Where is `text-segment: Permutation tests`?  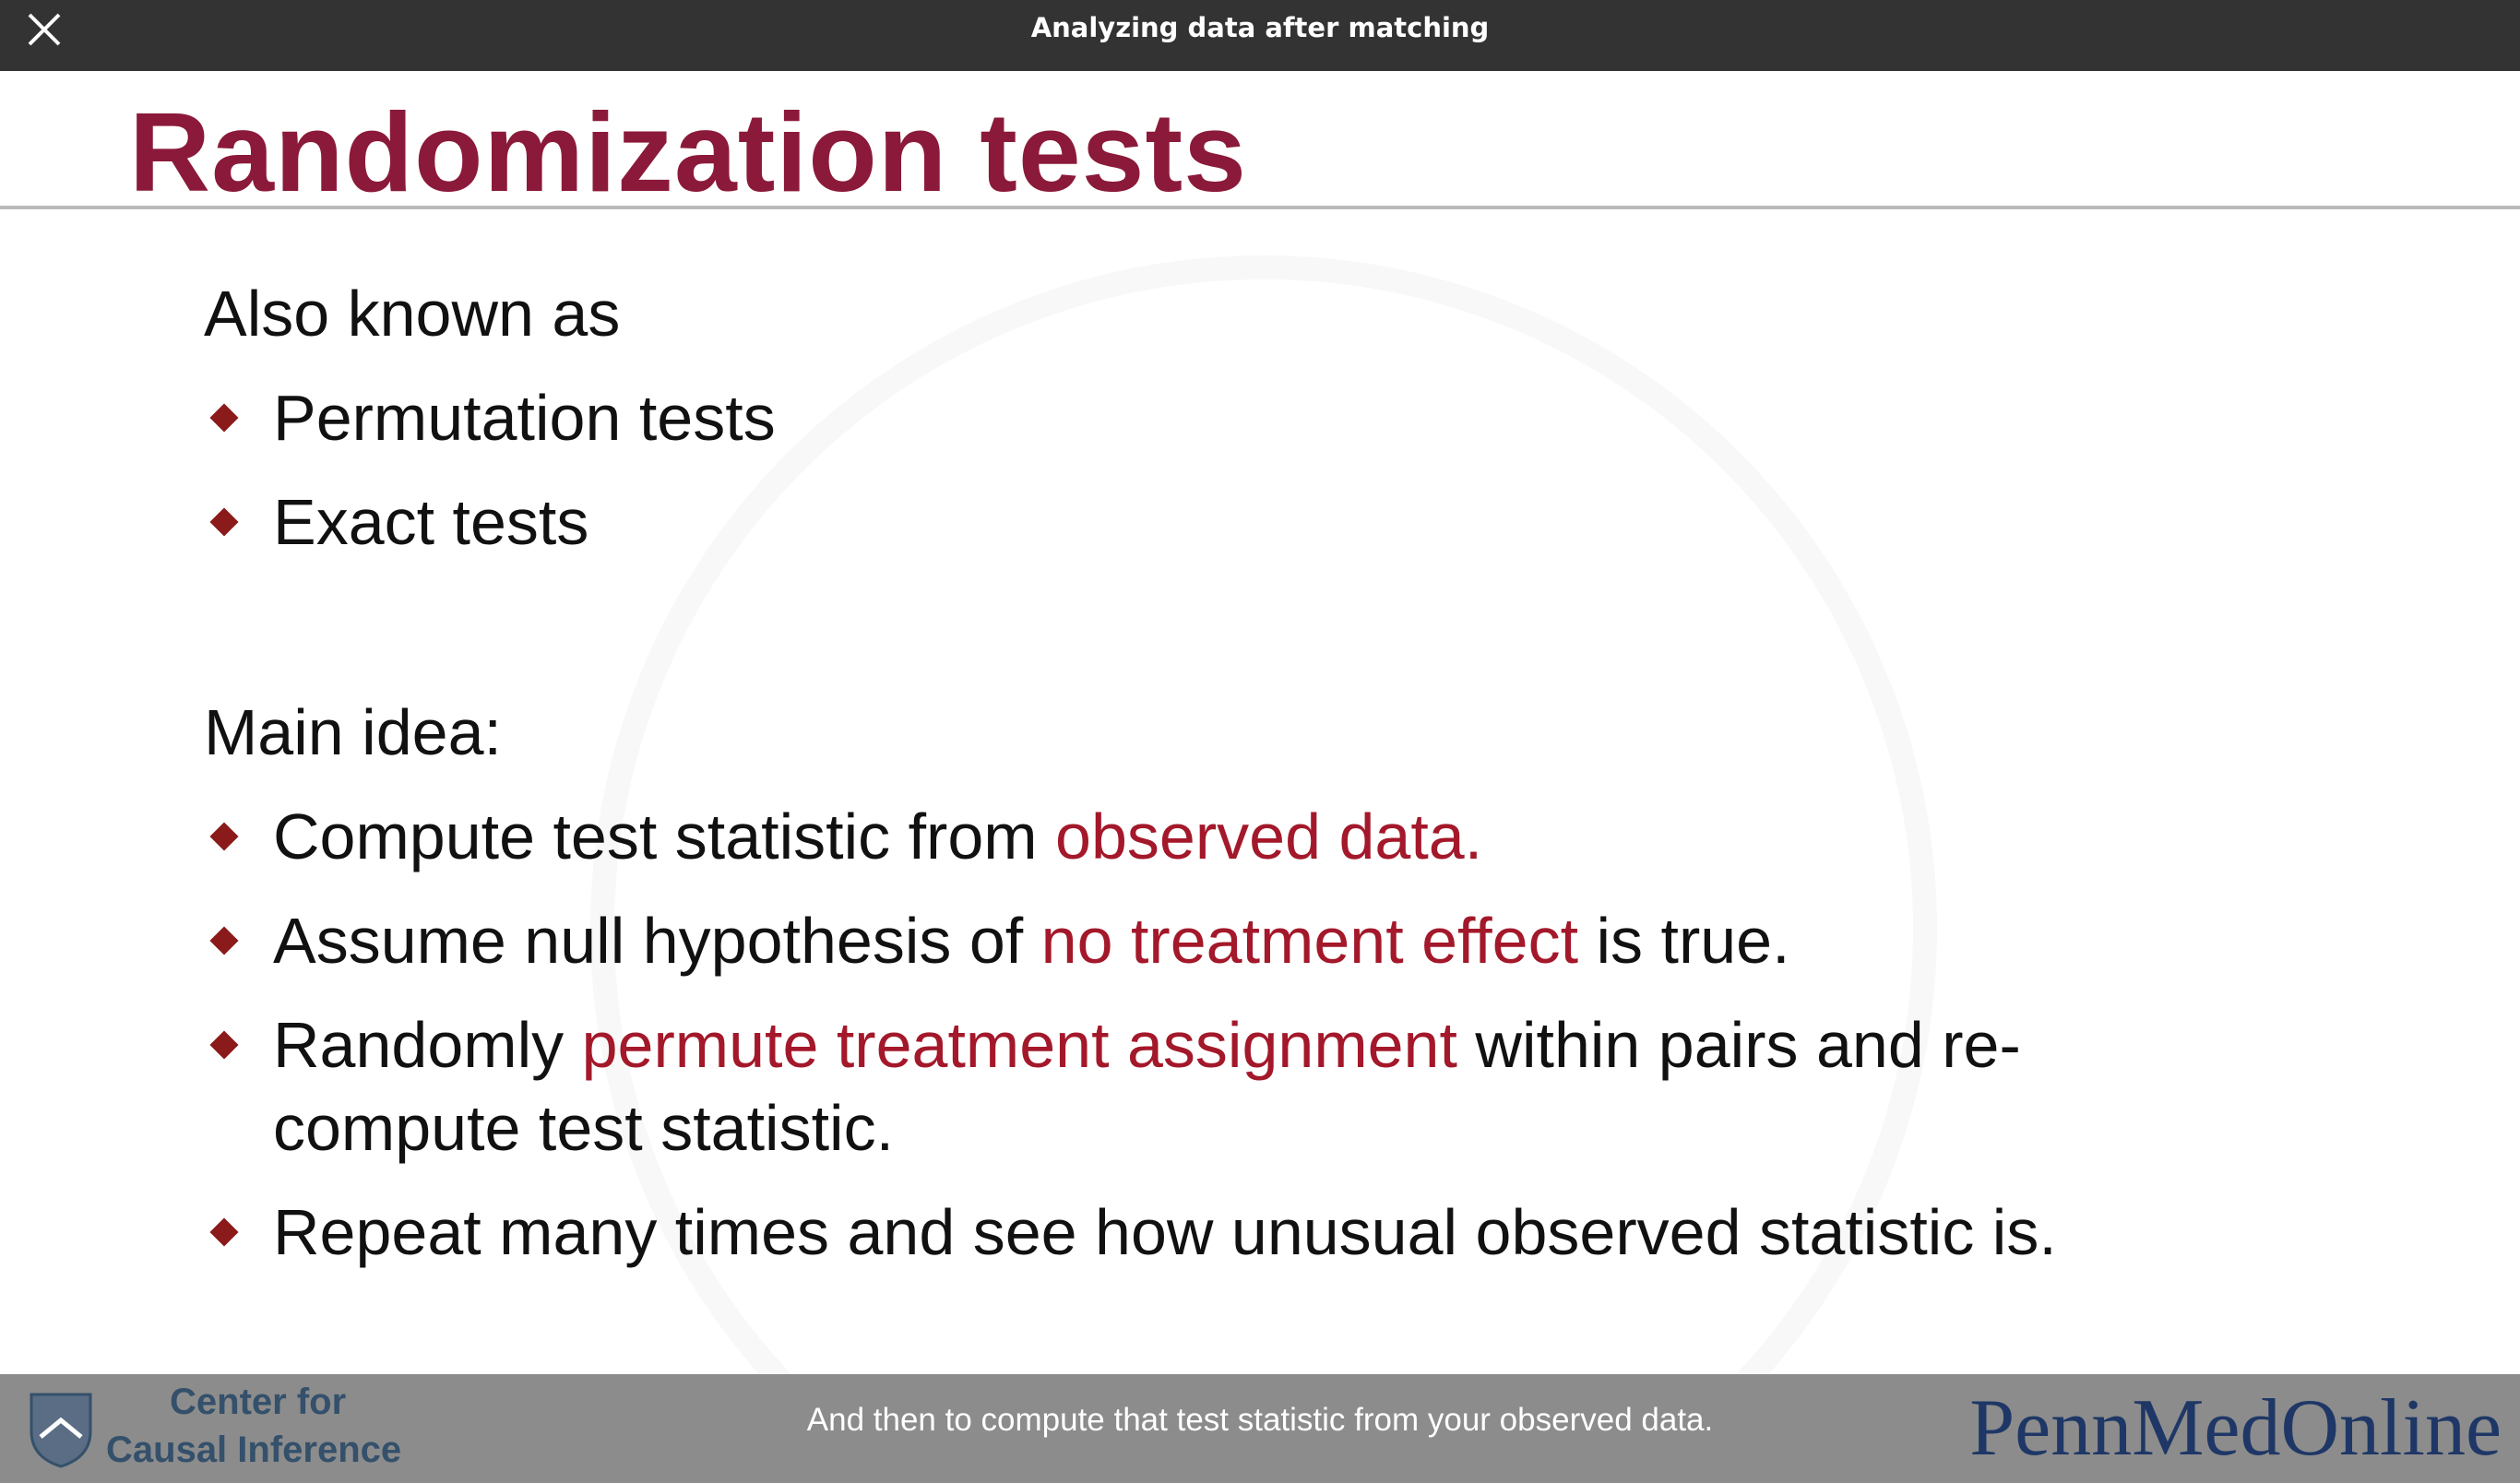
text-segment: Permutation tests is located at coordinates (524, 418).